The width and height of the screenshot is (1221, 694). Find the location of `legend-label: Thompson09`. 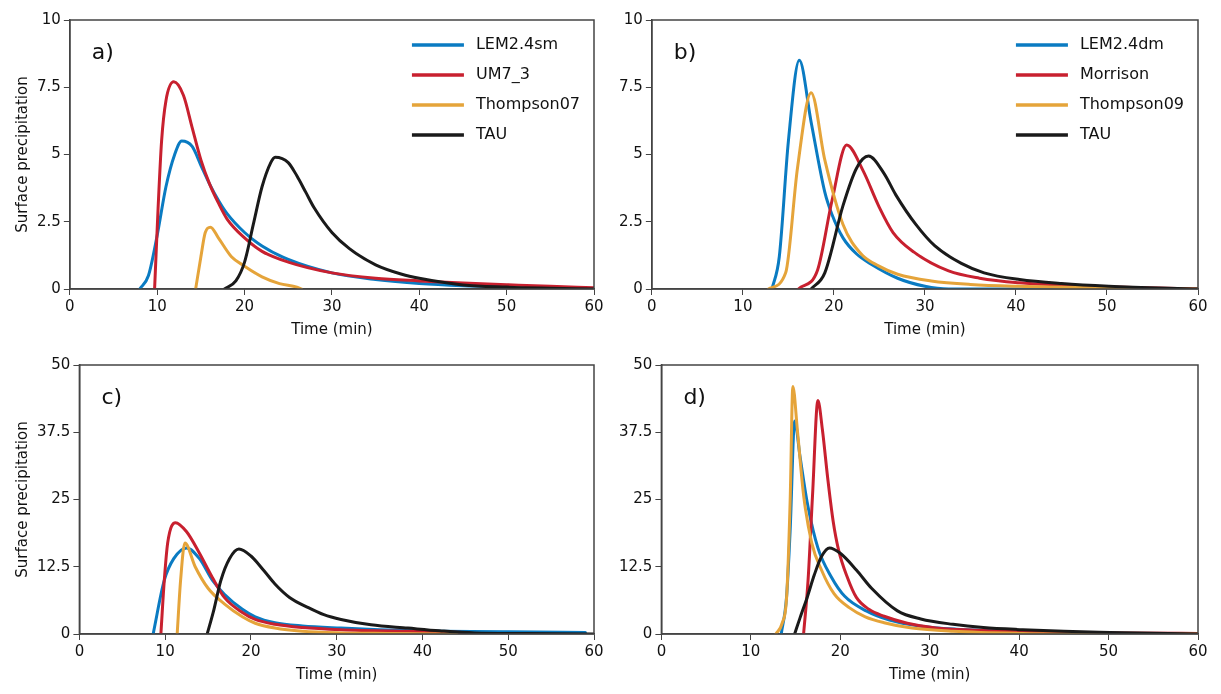

legend-label: Thompson09 is located at coordinates (1131, 104).